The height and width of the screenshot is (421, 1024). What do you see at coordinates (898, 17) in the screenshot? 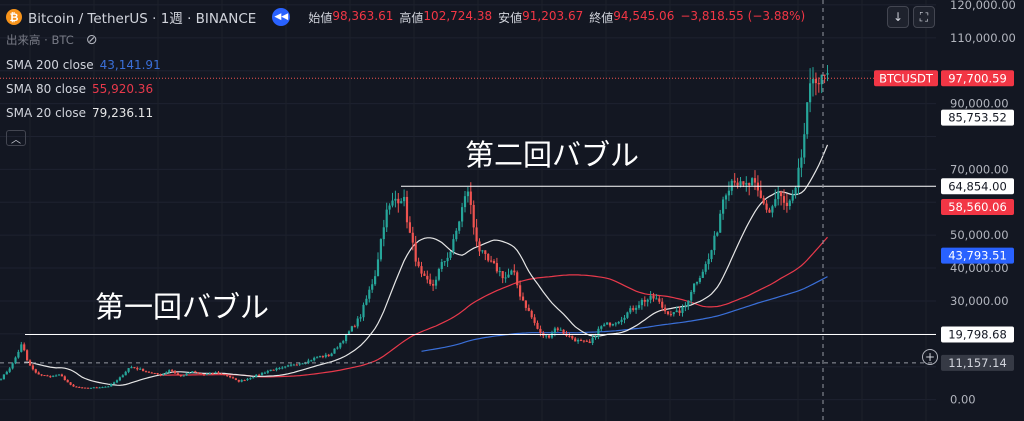
I see `download-arrow-icon: ↓` at bounding box center [898, 17].